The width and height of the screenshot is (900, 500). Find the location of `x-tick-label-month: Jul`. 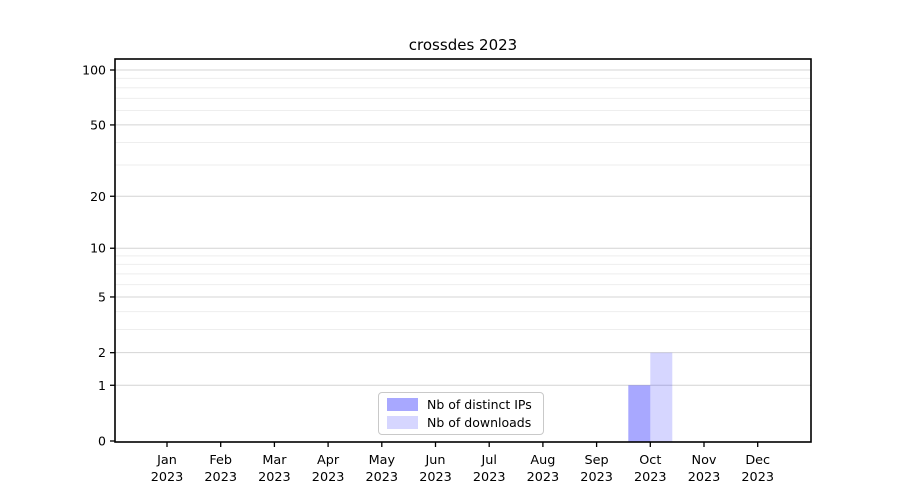

x-tick-label-month: Jul is located at coordinates (488, 460).